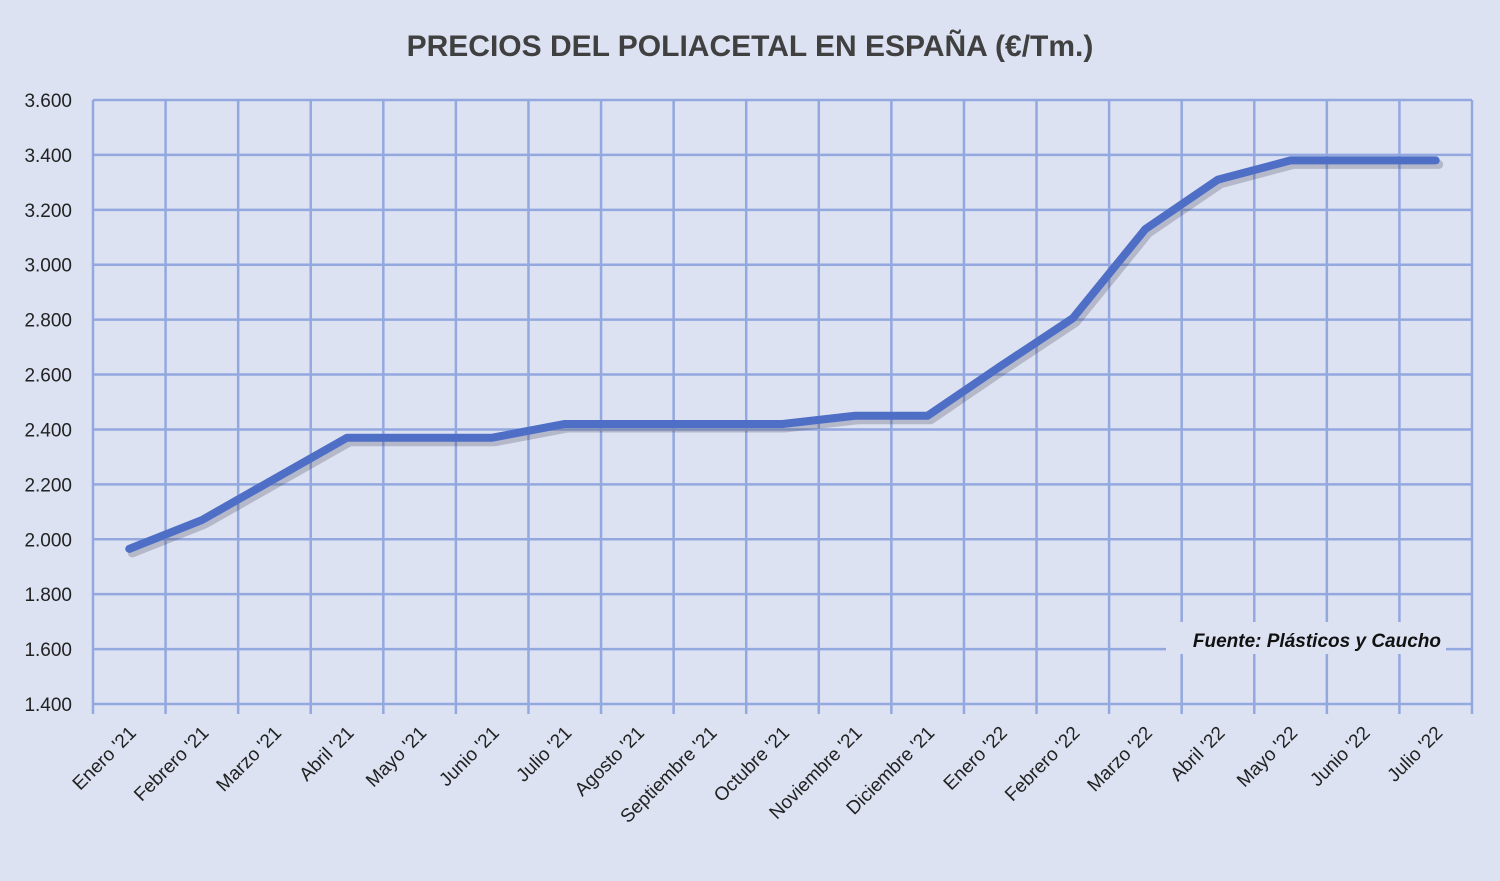 This screenshot has width=1500, height=881. What do you see at coordinates (48, 211) in the screenshot?
I see `y-tick-label: 3.200` at bounding box center [48, 211].